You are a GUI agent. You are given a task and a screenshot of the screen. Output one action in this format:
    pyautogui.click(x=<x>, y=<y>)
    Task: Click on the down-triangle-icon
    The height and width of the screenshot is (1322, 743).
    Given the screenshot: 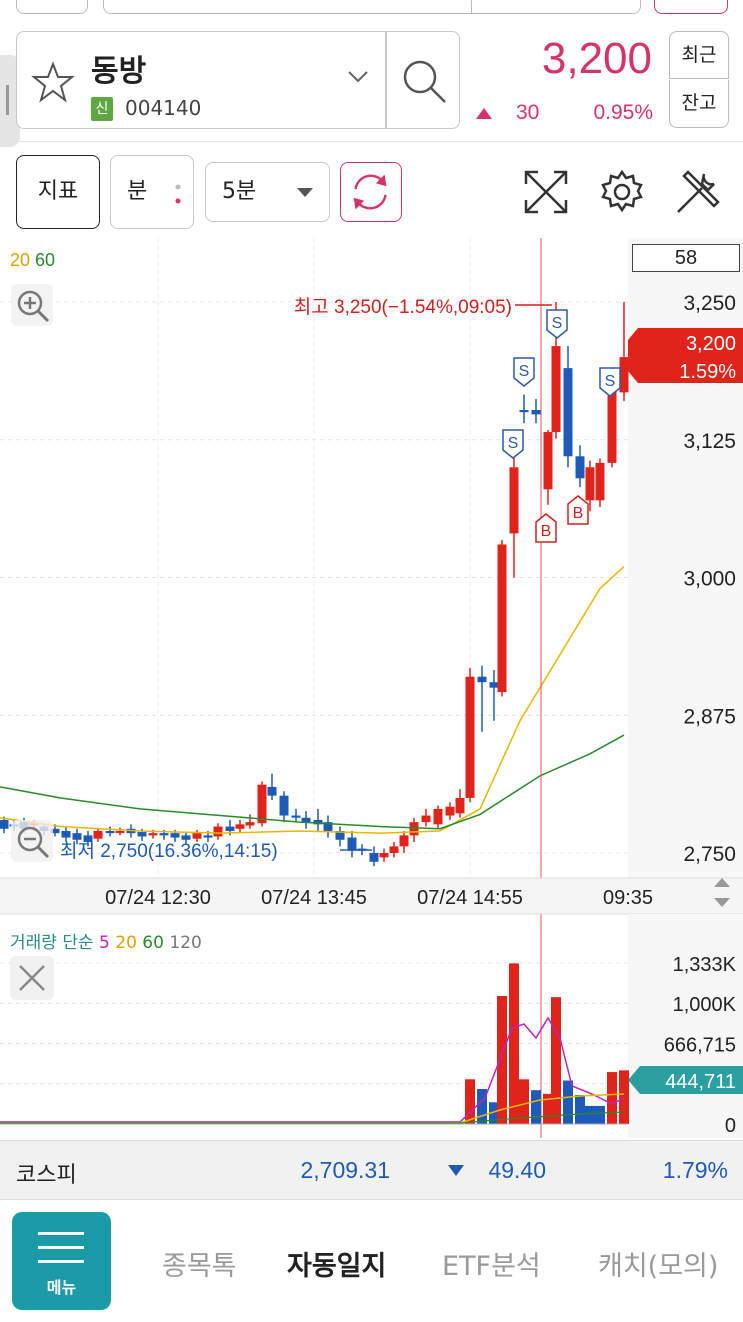 What is the action you would take?
    pyautogui.click(x=456, y=1170)
    